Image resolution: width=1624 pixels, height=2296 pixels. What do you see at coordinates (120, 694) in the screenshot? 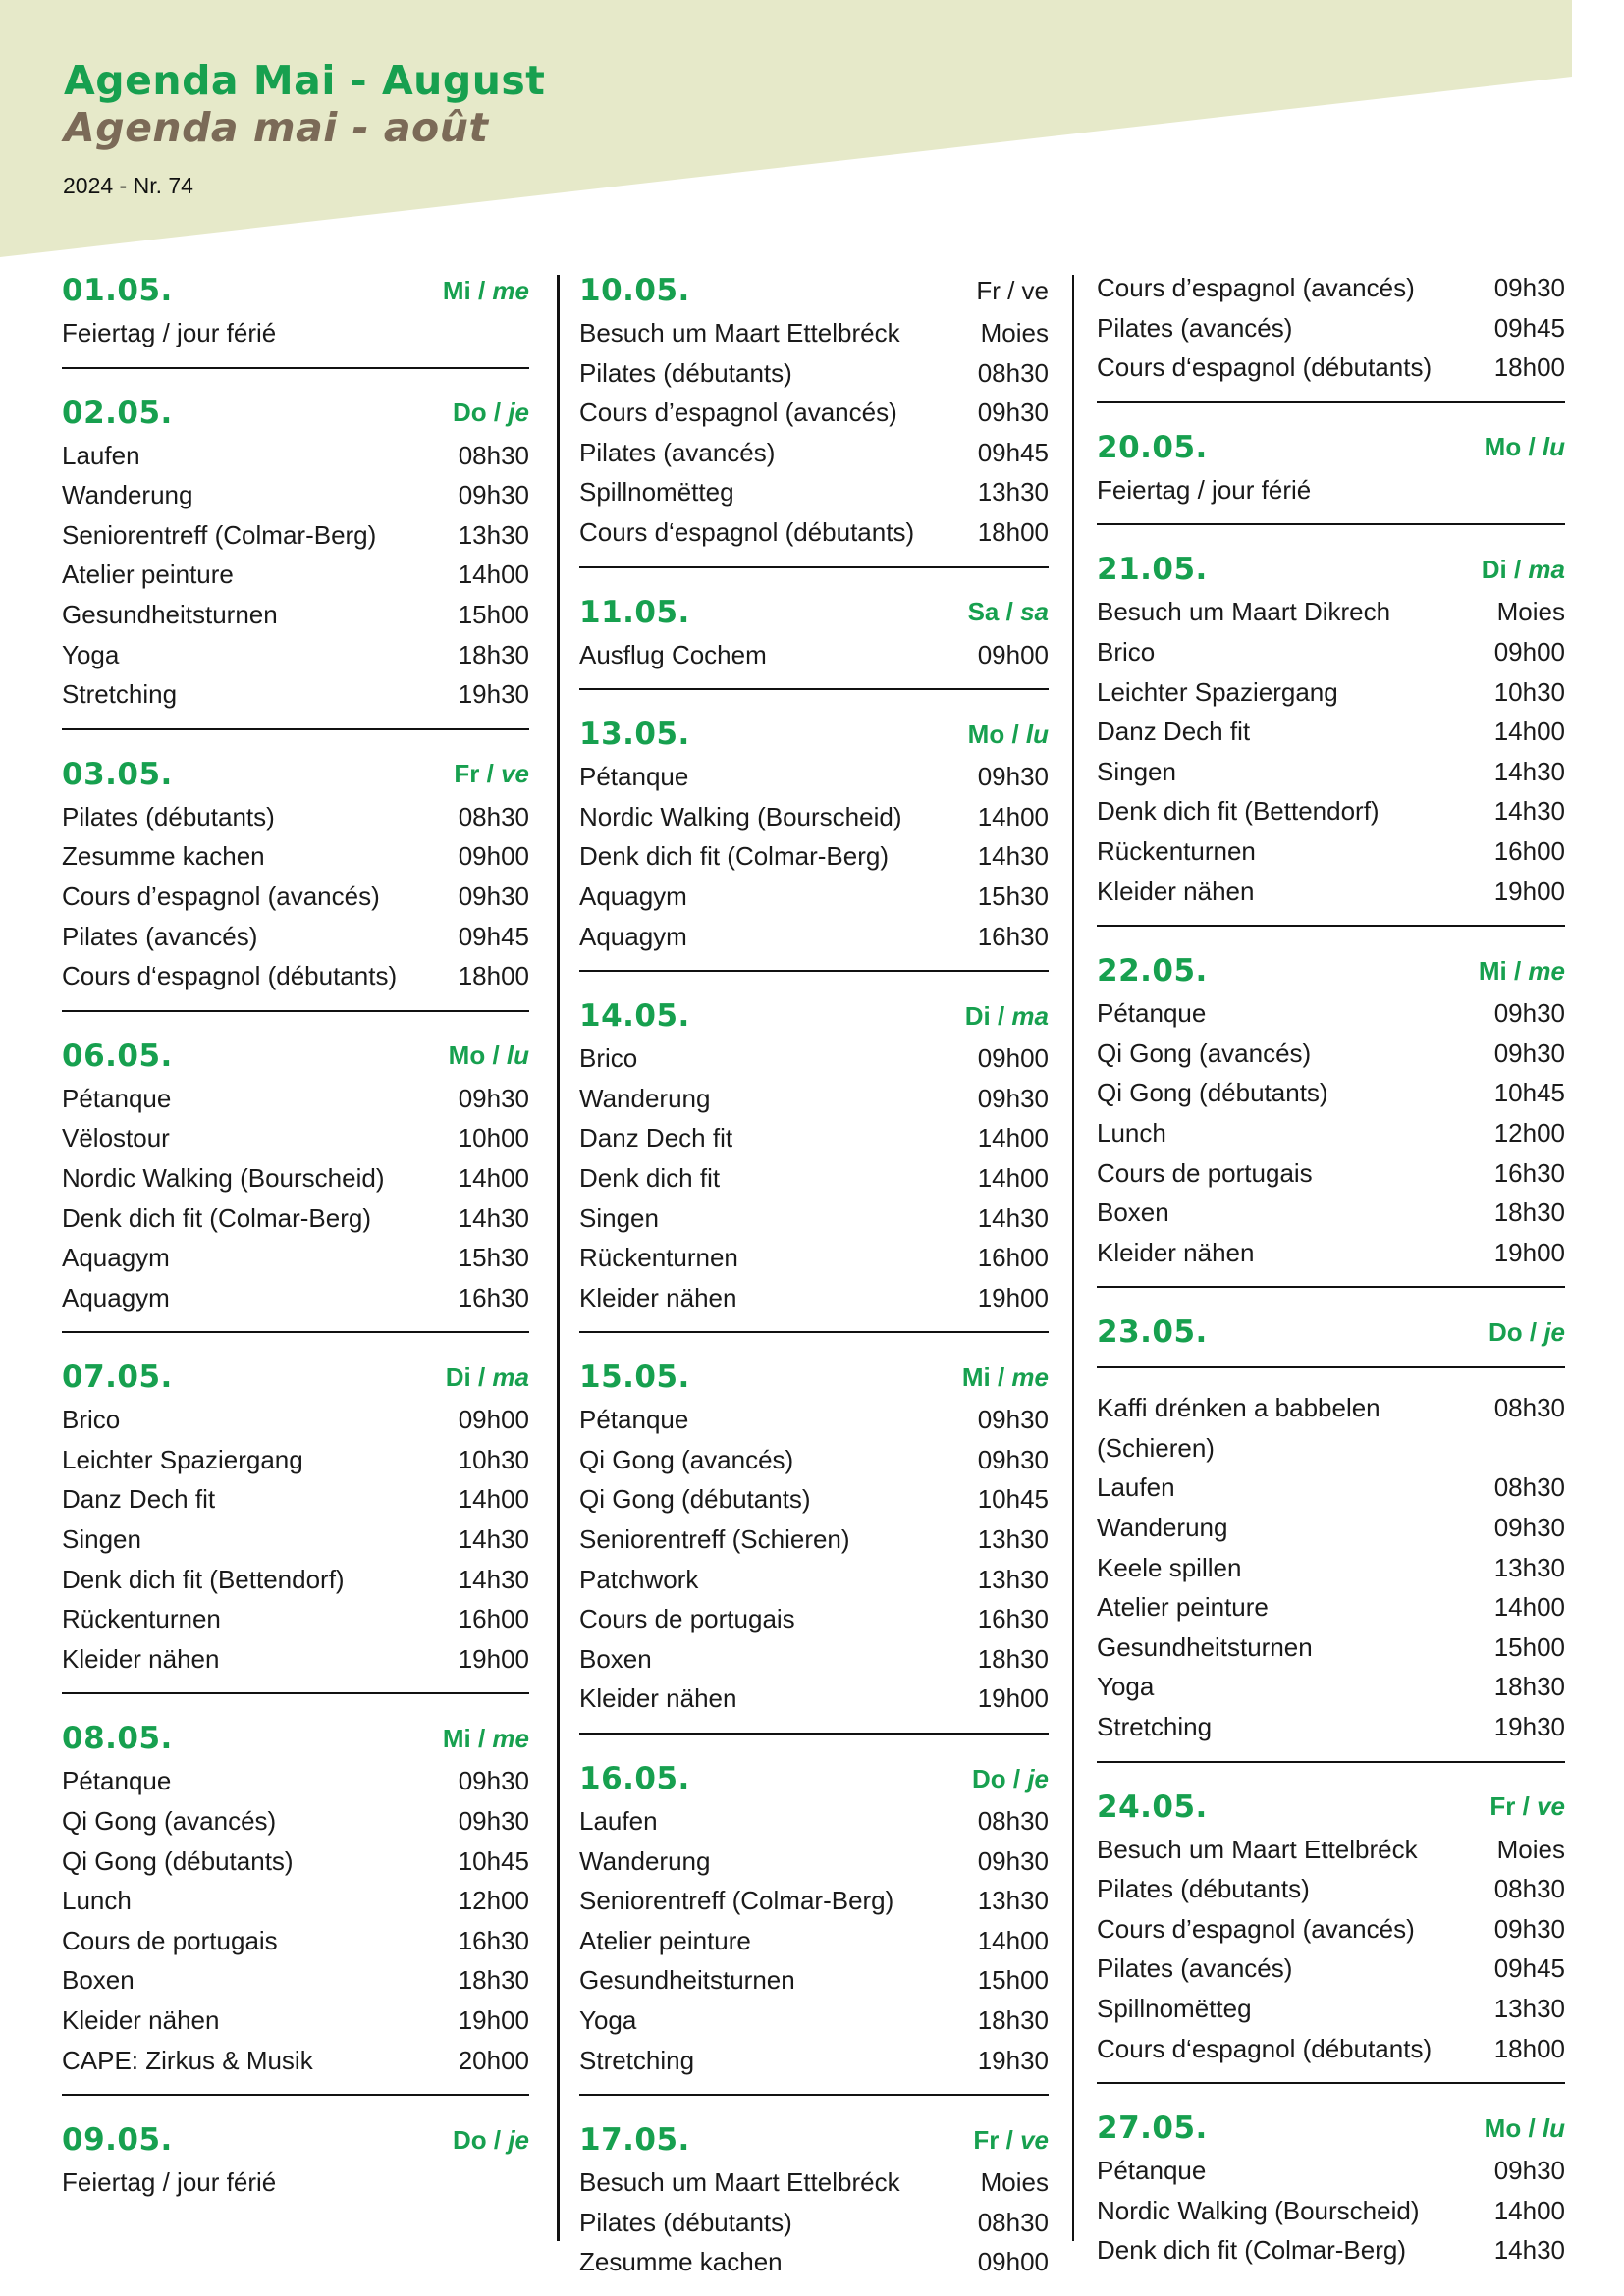
I see `event-name: Stretching` at bounding box center [120, 694].